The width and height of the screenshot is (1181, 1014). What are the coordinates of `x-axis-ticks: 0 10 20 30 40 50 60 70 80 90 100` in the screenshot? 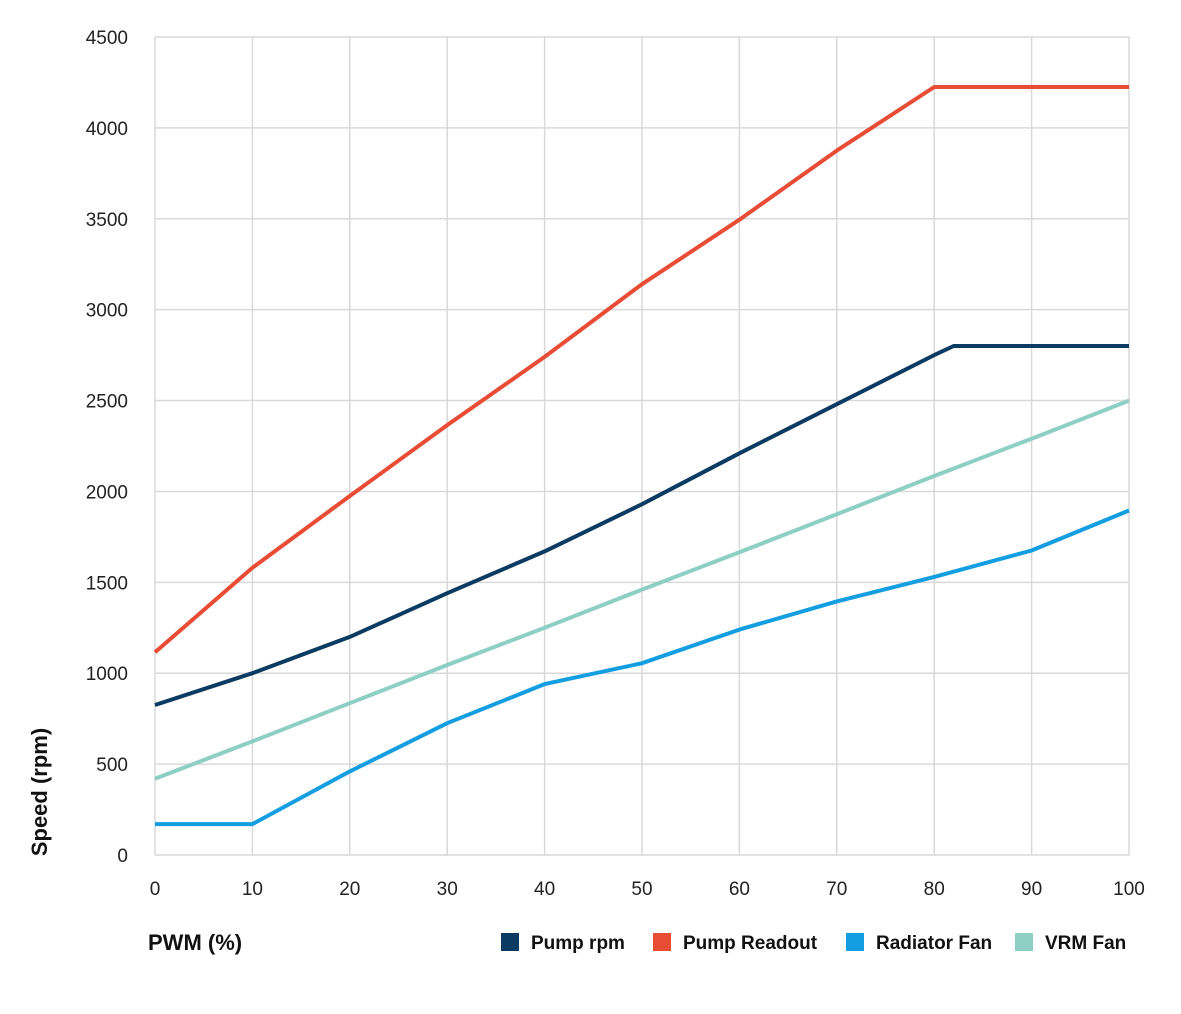 It's located at (647, 889).